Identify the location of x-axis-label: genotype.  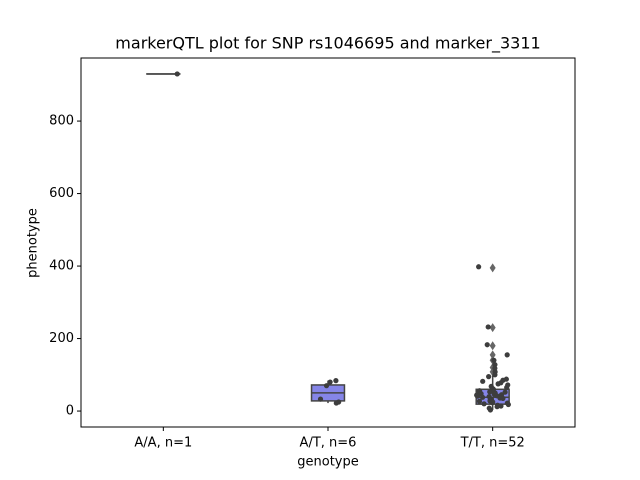
(327, 462).